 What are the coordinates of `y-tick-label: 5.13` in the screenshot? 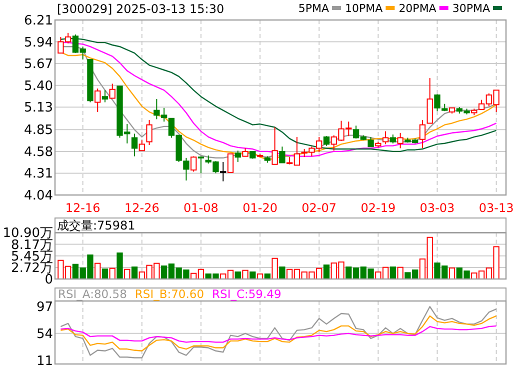 It's located at (38, 108).